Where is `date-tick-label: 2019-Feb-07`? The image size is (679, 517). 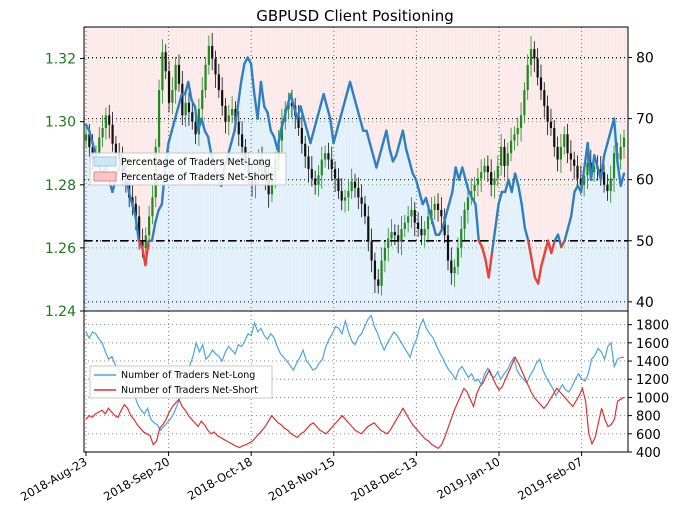
date-tick-label: 2019-Feb-07 is located at coordinates (550, 478).